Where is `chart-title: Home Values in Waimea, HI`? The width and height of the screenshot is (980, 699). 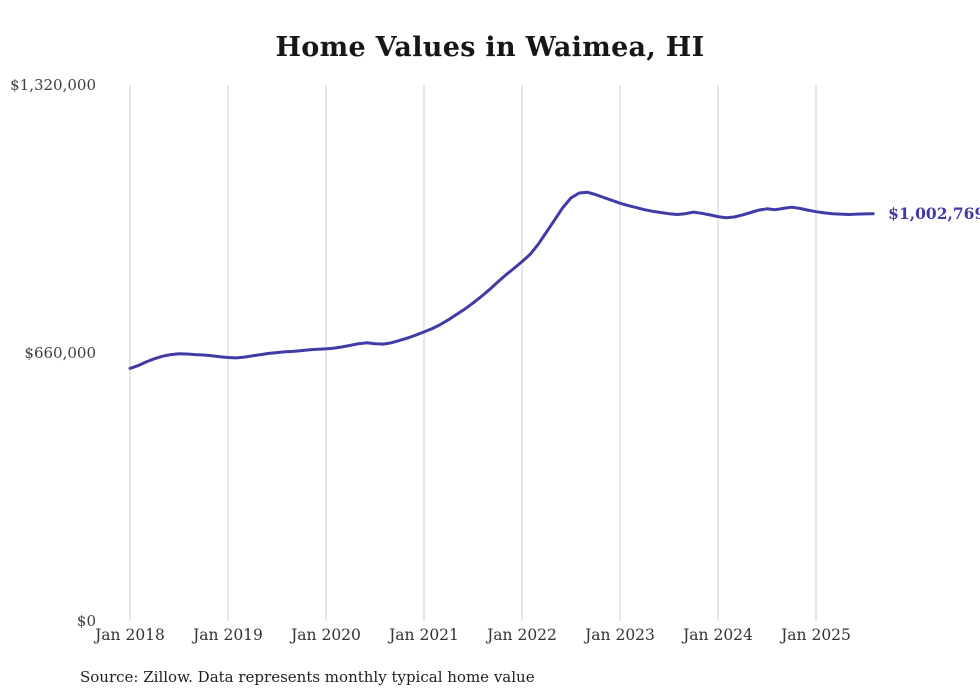
chart-title: Home Values in Waimea, HI is located at coordinates (490, 47).